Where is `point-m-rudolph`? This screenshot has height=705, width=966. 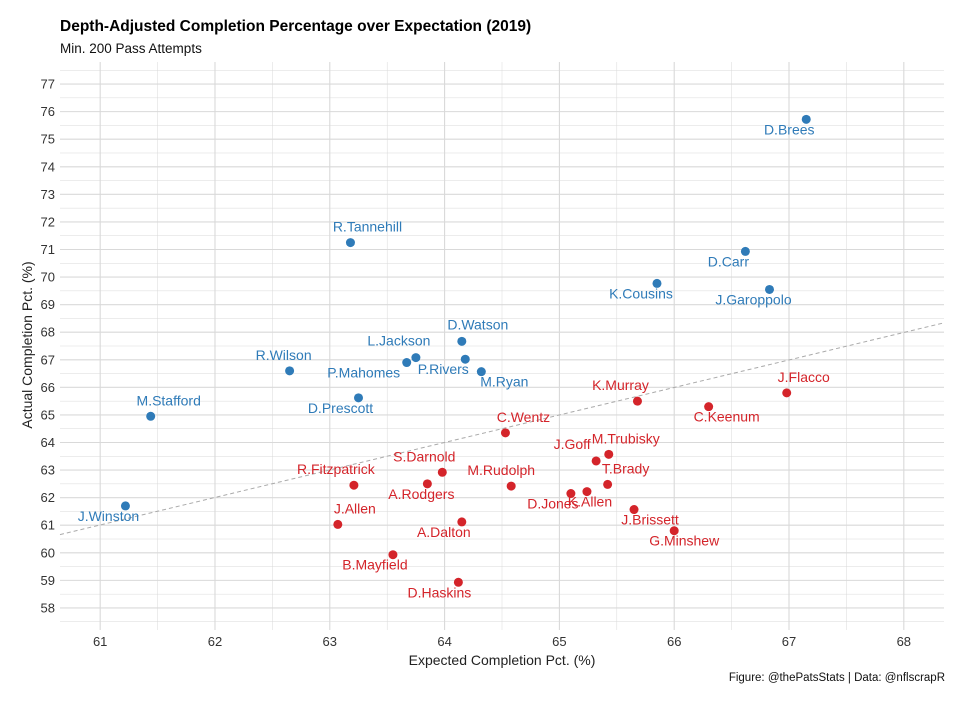
point-m-rudolph is located at coordinates (511, 486).